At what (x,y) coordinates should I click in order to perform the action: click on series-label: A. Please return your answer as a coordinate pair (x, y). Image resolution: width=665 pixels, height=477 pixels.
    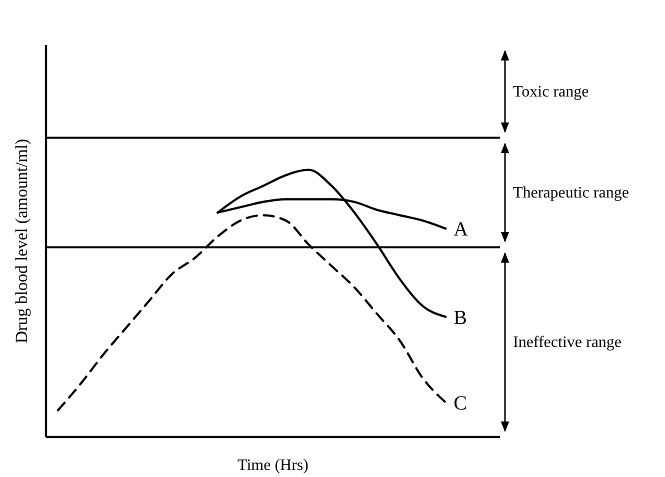
    Looking at the image, I should click on (461, 229).